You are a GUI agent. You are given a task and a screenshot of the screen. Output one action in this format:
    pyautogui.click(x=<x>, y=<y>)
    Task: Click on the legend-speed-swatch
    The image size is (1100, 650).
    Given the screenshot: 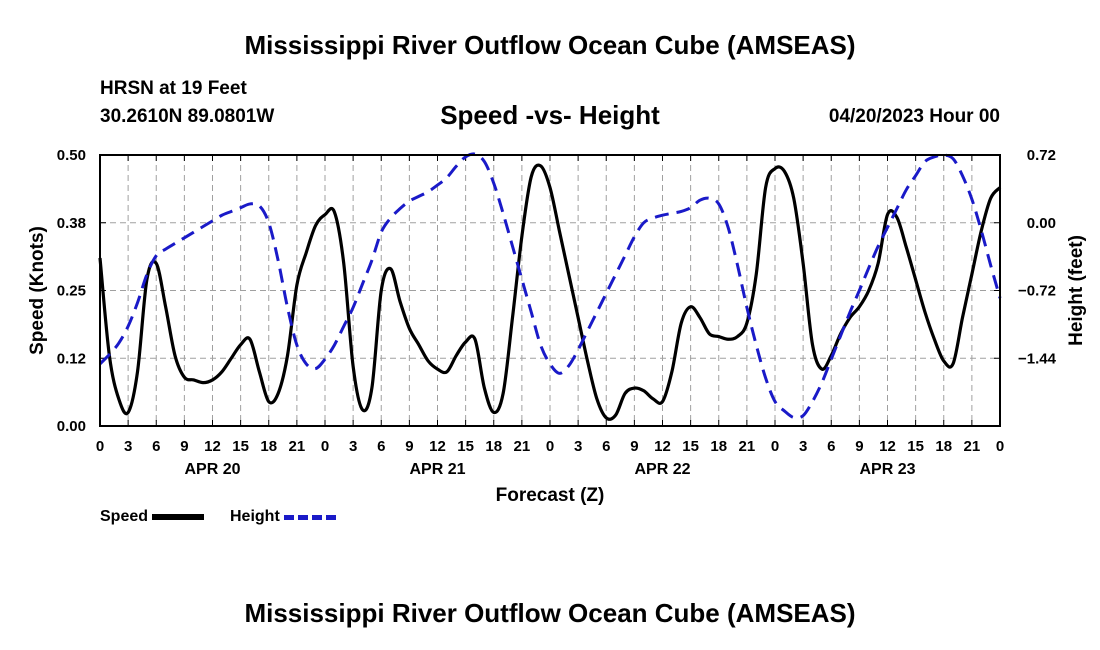 What is the action you would take?
    pyautogui.click(x=178, y=517)
    